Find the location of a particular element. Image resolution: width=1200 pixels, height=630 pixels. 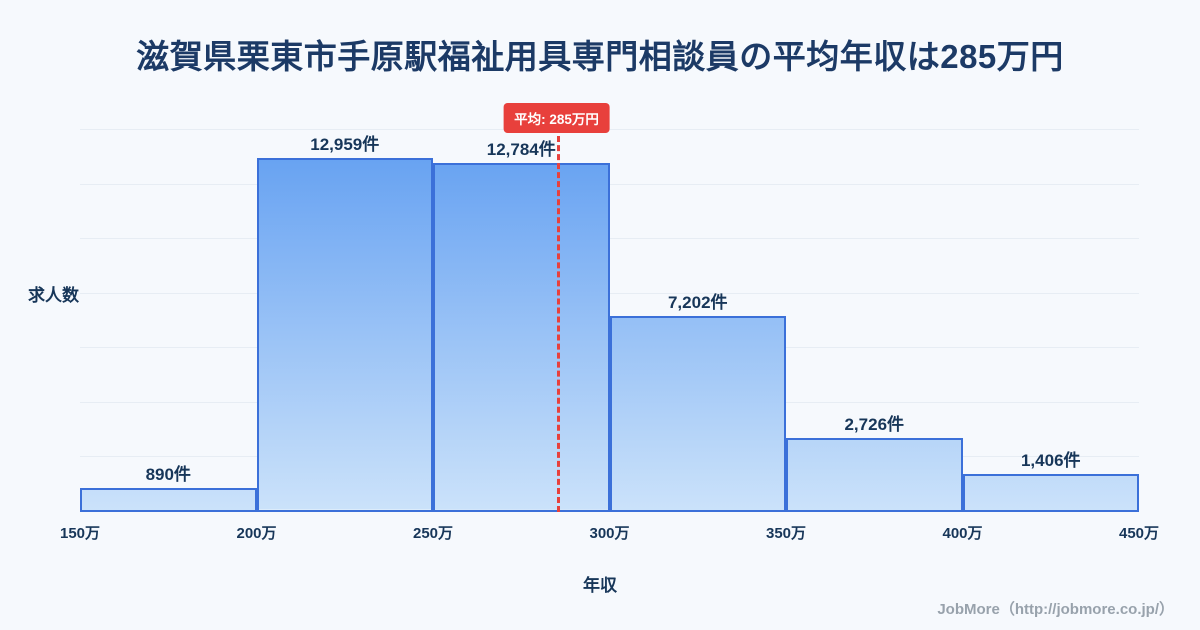

x-tick-label: 300万 is located at coordinates (609, 533).